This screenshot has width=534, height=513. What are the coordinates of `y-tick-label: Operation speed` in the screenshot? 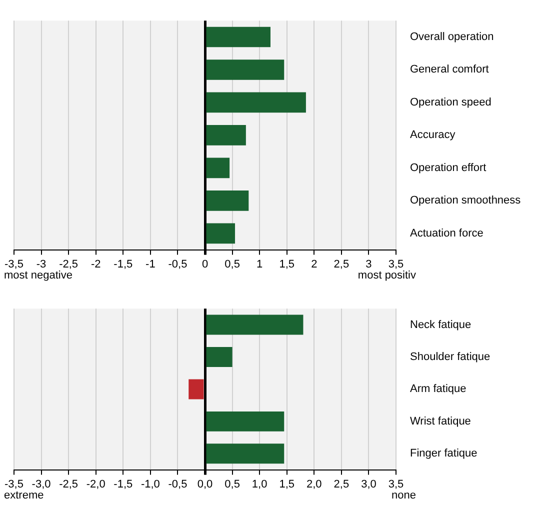 It's located at (451, 102).